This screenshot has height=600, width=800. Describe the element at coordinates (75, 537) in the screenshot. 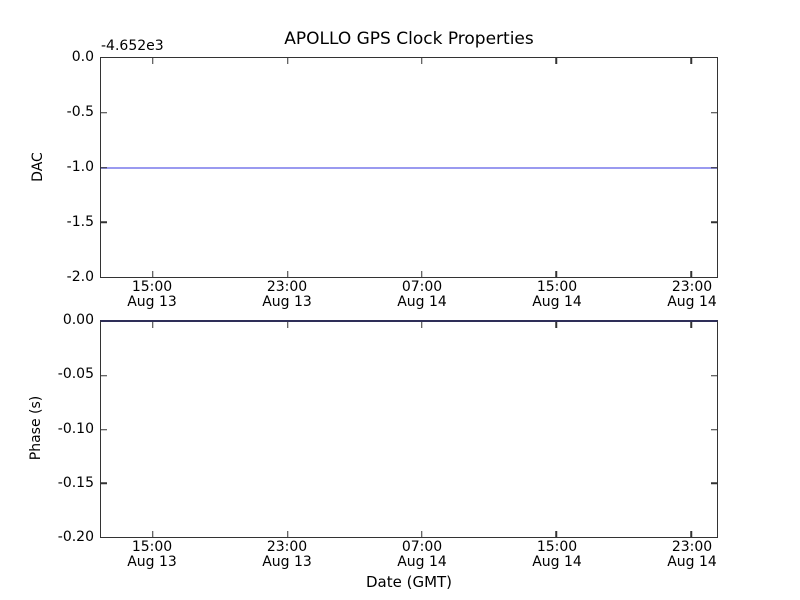

I see `y-tick-label: -0.20` at that location.